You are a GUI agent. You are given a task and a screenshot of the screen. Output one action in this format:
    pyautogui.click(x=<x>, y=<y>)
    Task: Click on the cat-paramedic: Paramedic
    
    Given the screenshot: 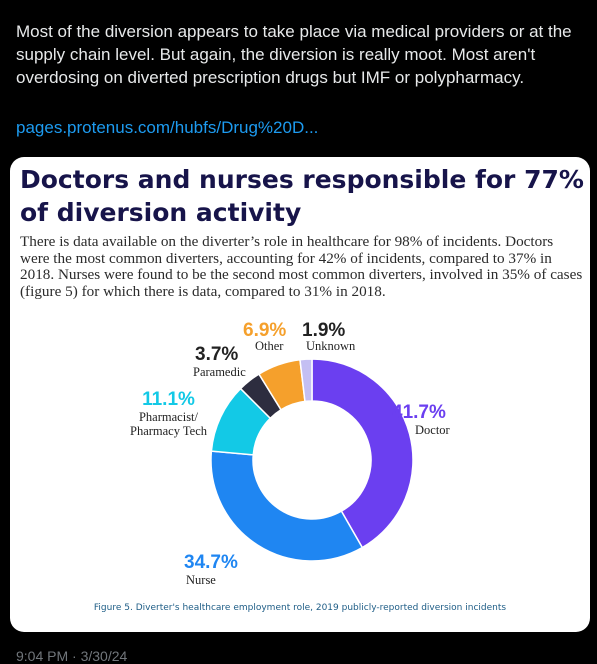 What is the action you would take?
    pyautogui.click(x=219, y=372)
    